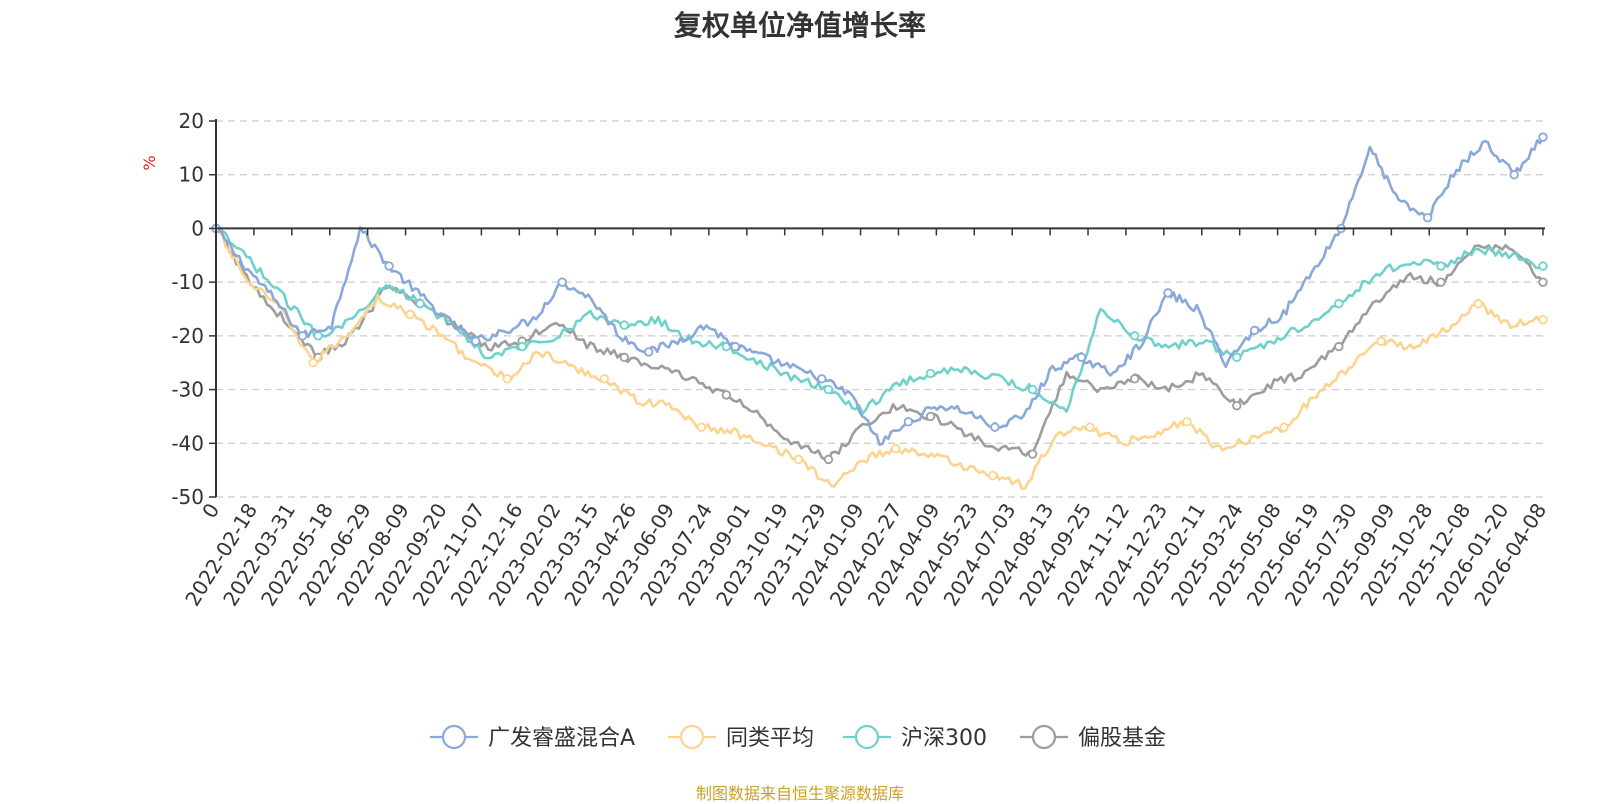 The height and width of the screenshot is (804, 1600). I want to click on legend-item-1: 同类平均, so click(741, 737).